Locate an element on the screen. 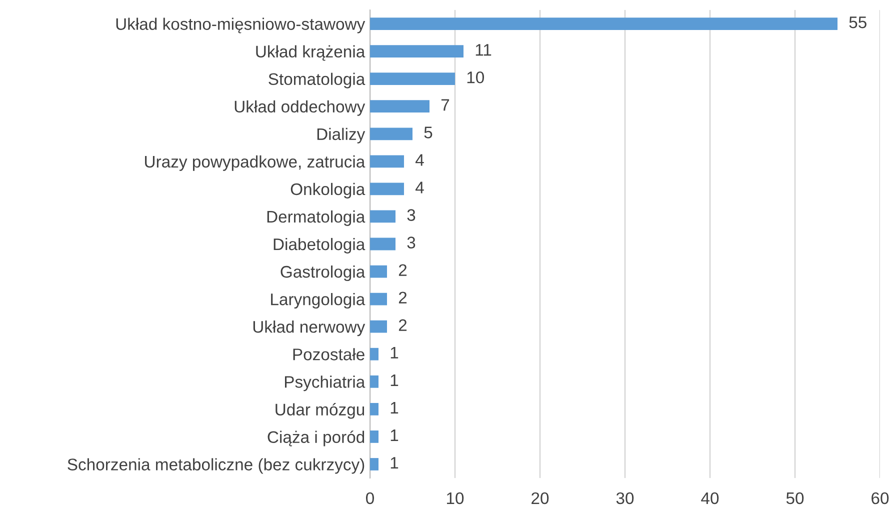  x-tick-label: 40 is located at coordinates (710, 498).